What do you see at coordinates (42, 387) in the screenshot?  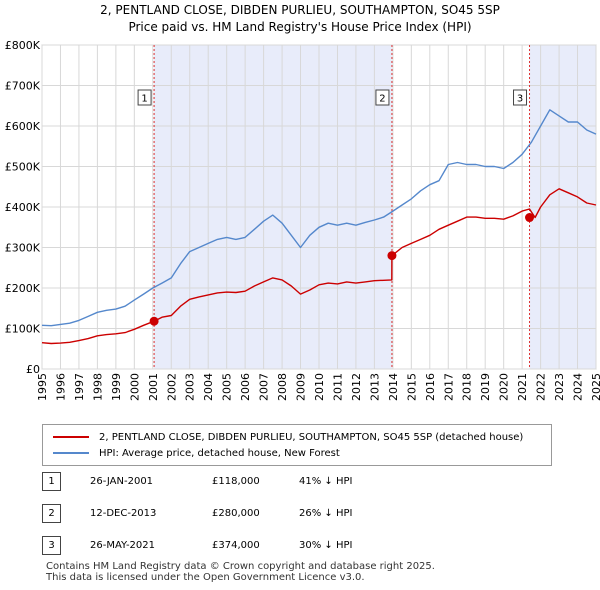 I see `x-tick-label: 1995` at bounding box center [42, 387].